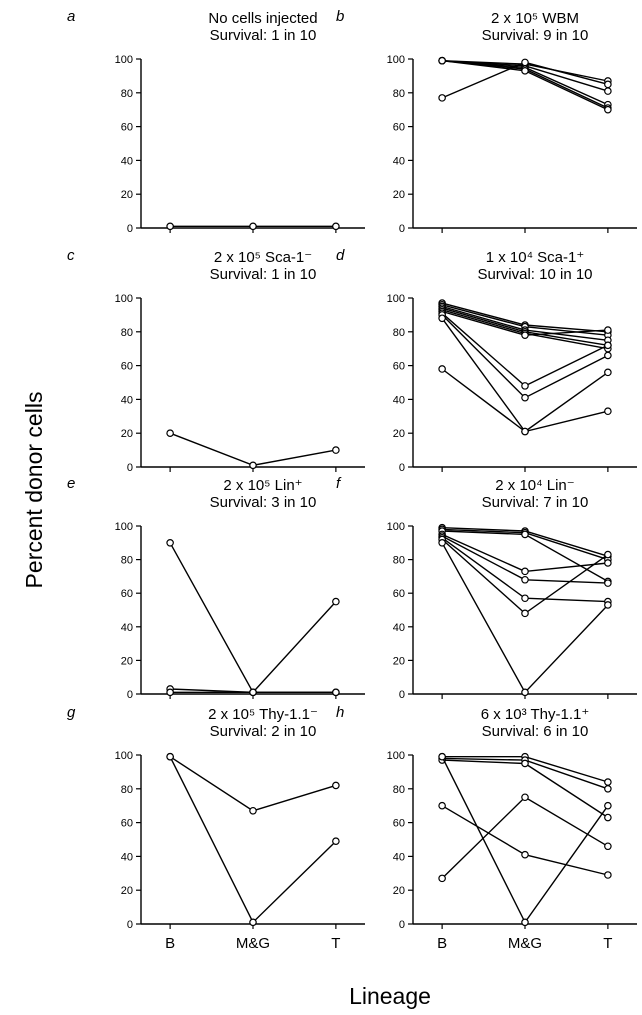 Image resolution: width=642 pixels, height=1015 pixels. Describe the element at coordinates (339, 483) in the screenshot. I see `panel-letter: f` at that location.